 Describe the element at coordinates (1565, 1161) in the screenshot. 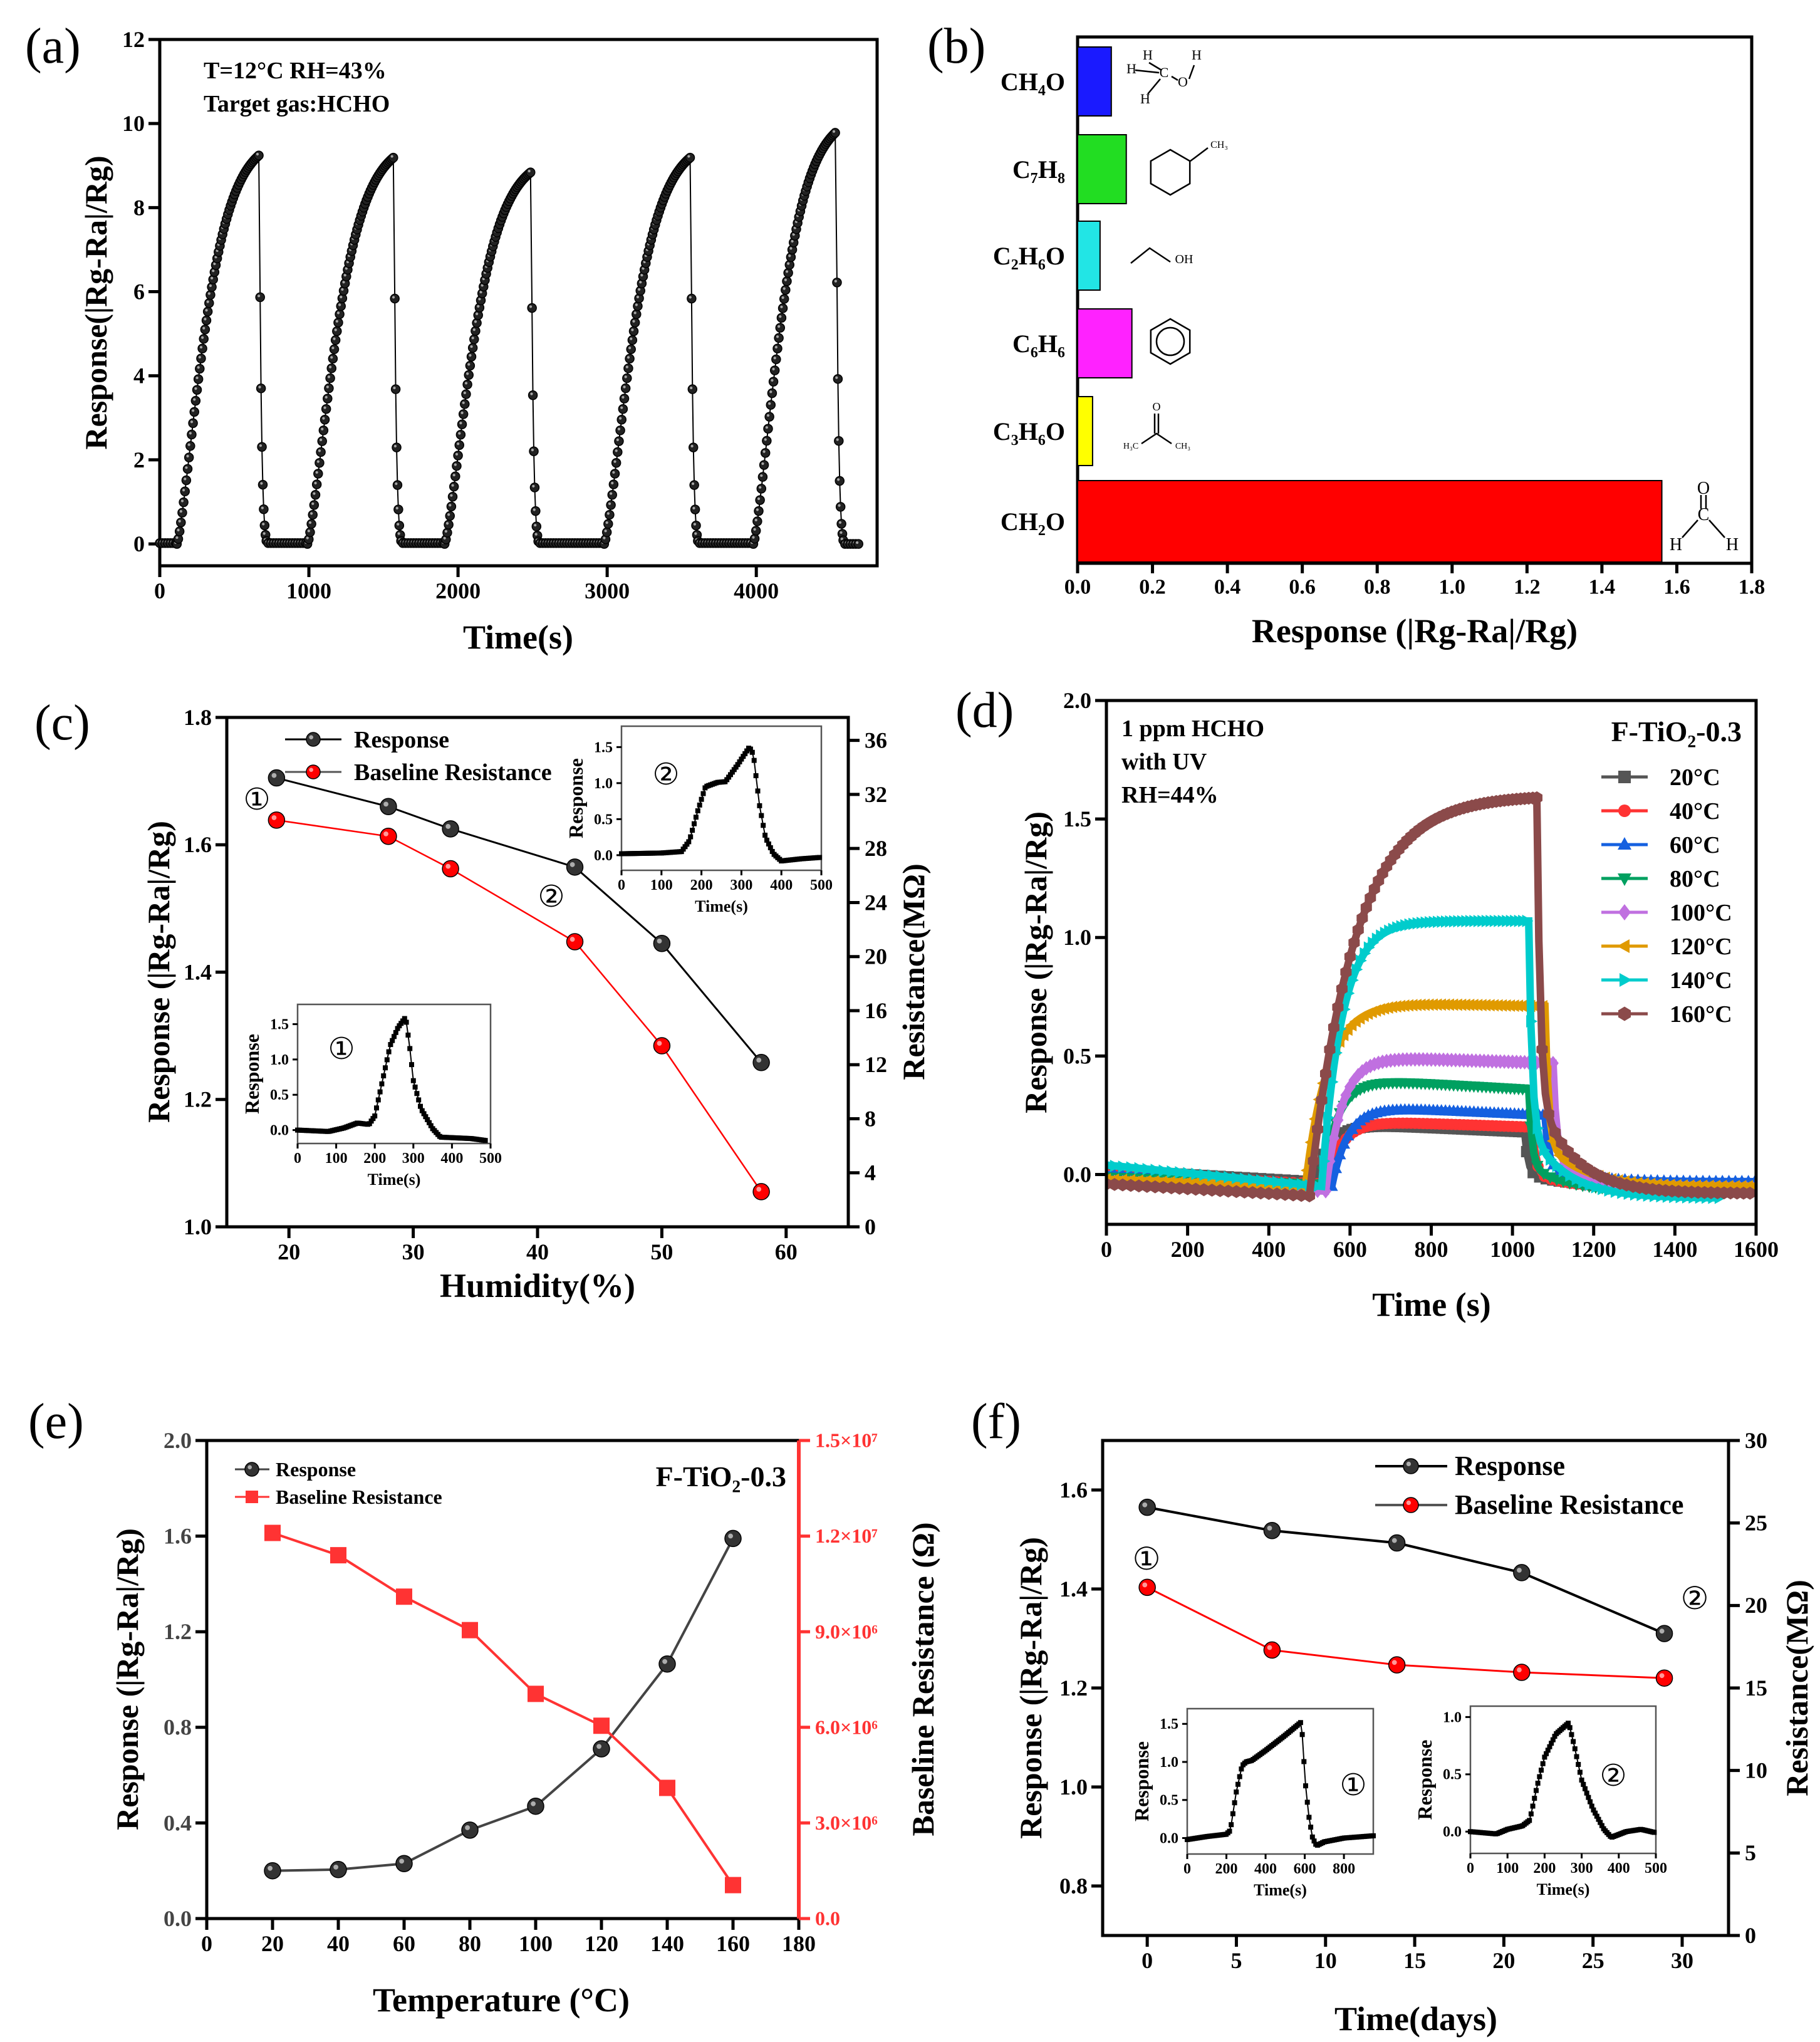

I see `marker-triangle-left` at that location.